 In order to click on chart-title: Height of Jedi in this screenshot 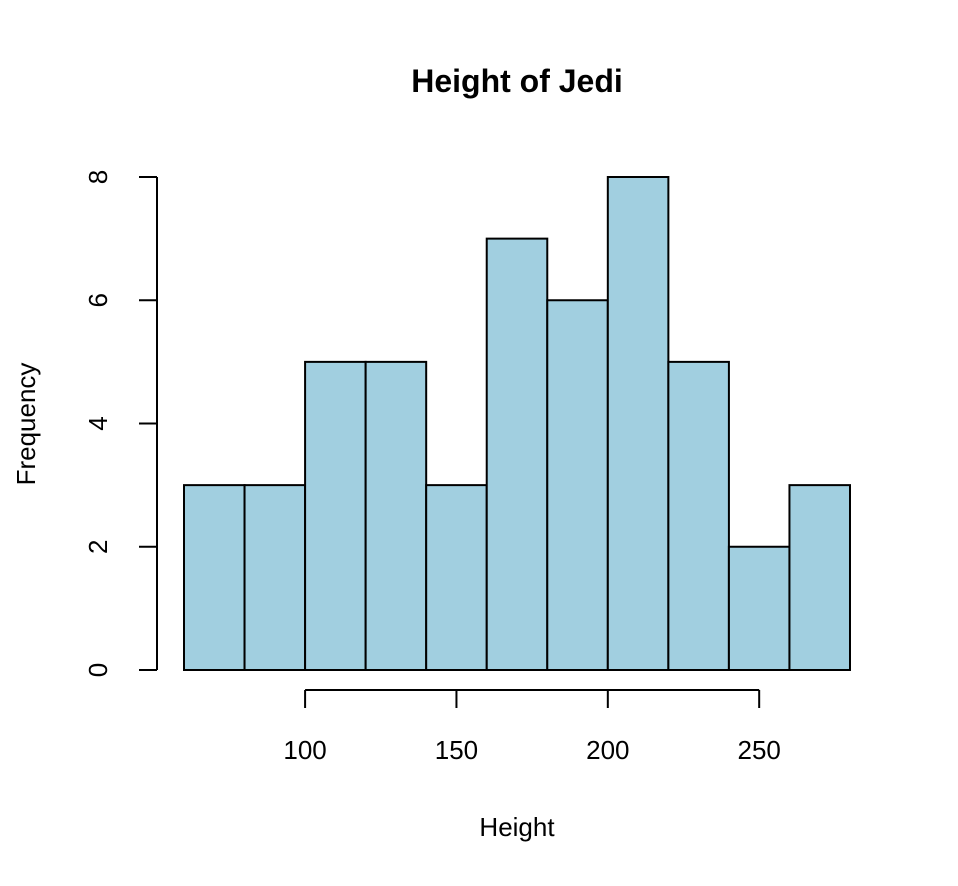, I will do `click(517, 81)`.